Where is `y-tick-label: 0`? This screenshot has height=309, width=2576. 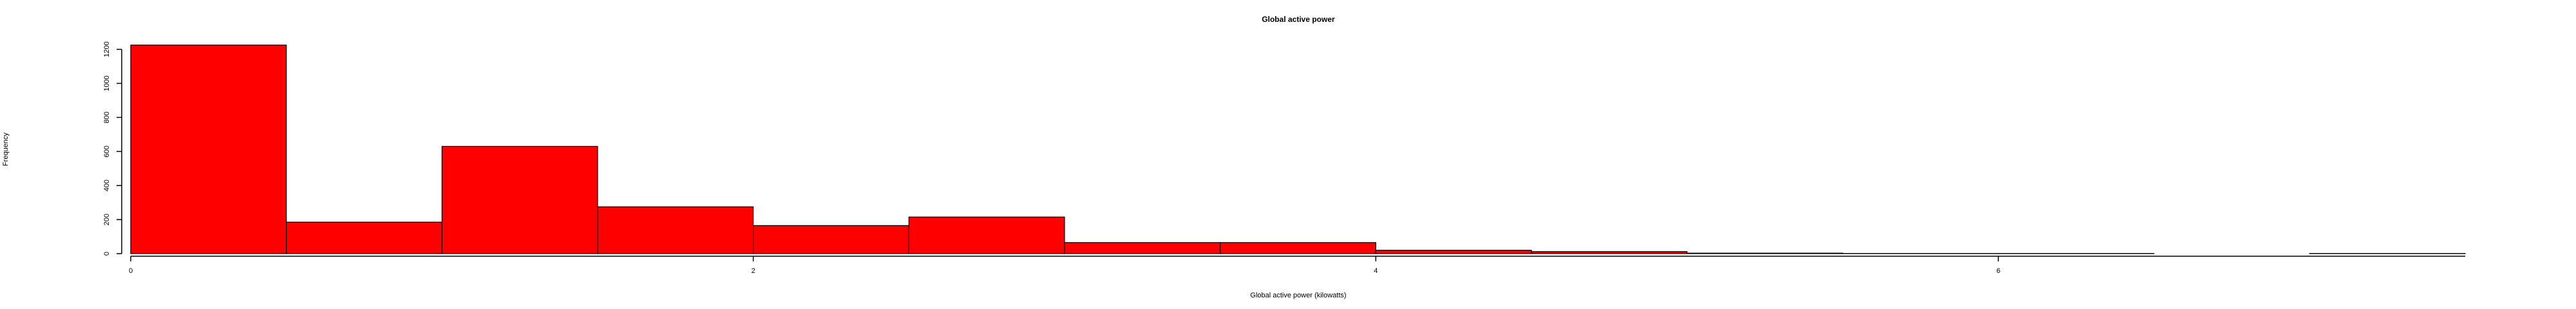 y-tick-label: 0 is located at coordinates (107, 254).